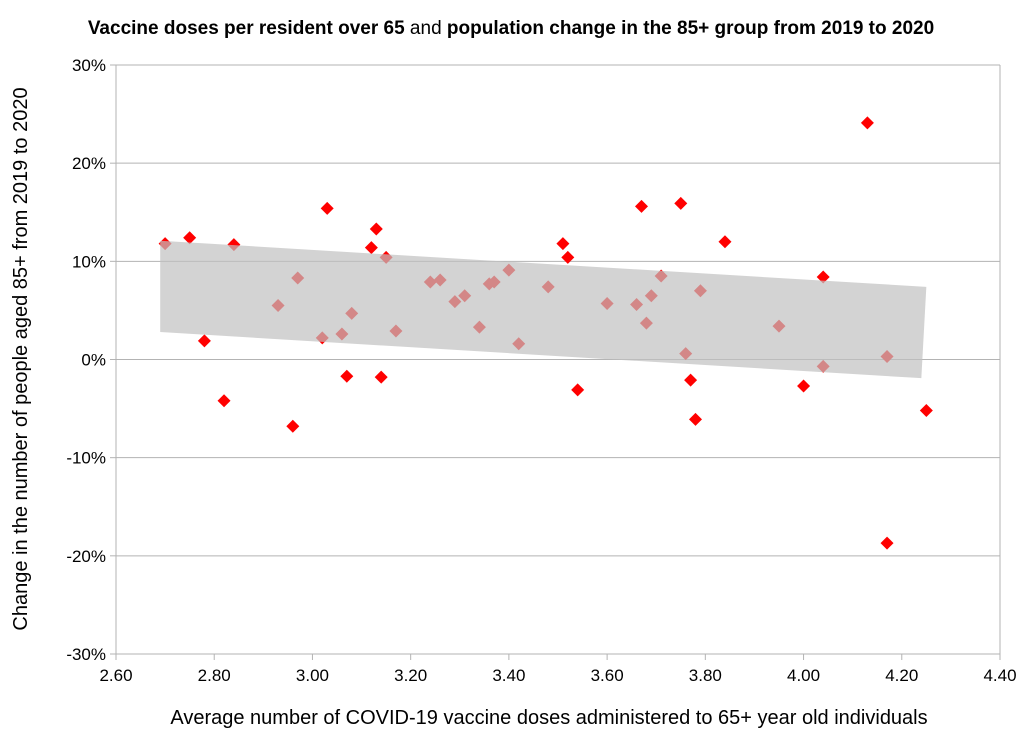 Image resolution: width=1023 pixels, height=734 pixels. I want to click on y-tick-label: 0%, so click(93, 360).